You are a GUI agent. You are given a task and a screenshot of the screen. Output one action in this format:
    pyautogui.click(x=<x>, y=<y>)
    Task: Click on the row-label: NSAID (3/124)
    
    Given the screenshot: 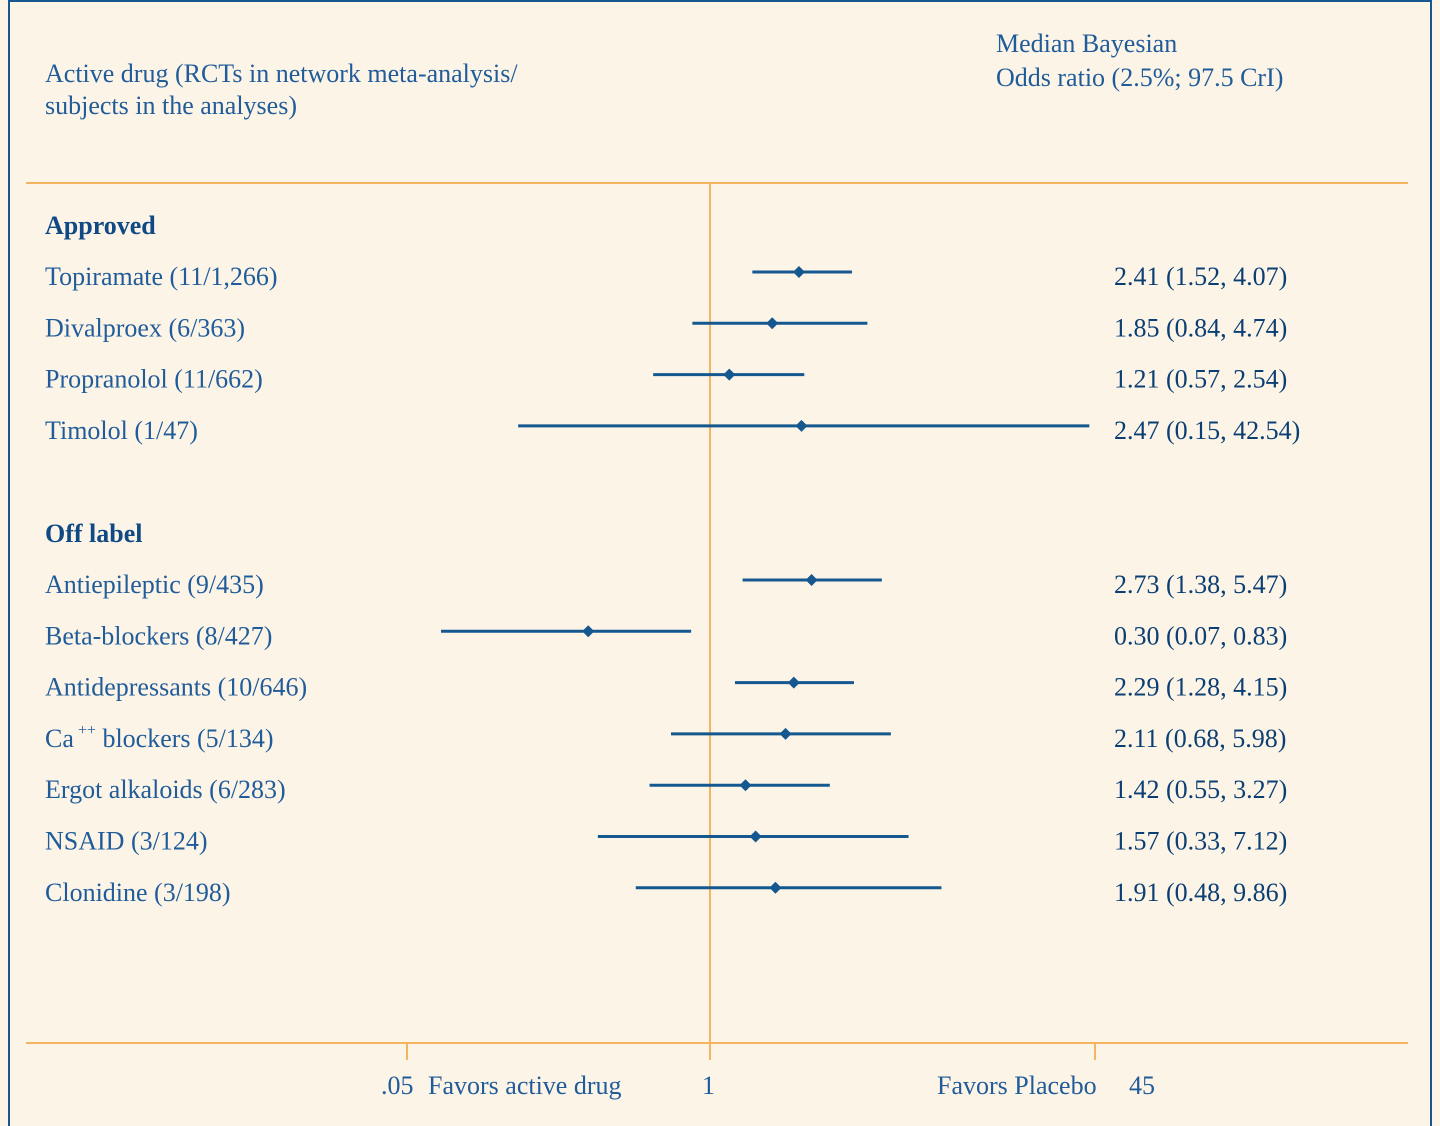 What is the action you would take?
    pyautogui.click(x=126, y=841)
    